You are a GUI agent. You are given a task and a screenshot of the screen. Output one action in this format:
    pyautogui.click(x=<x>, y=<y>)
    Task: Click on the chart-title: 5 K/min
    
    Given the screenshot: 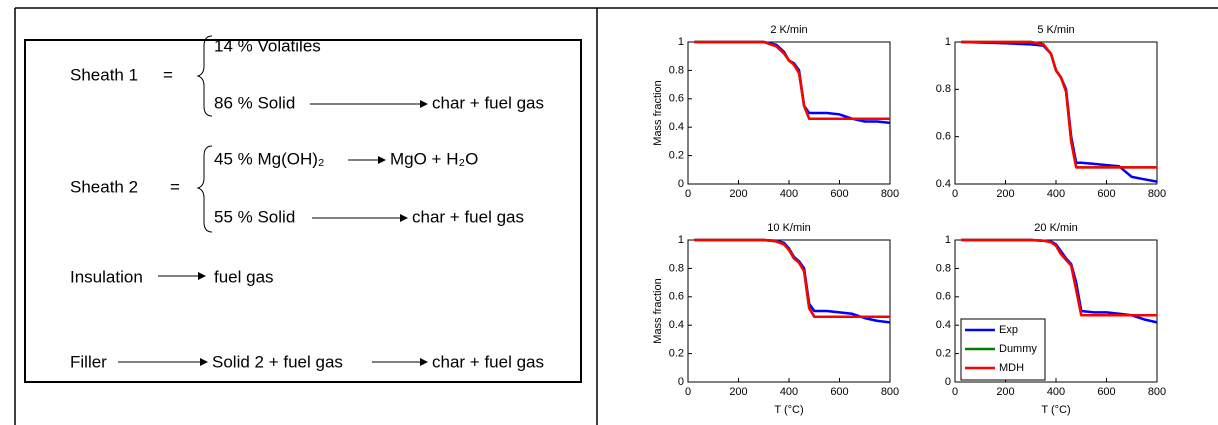 What is the action you would take?
    pyautogui.click(x=1055, y=30)
    